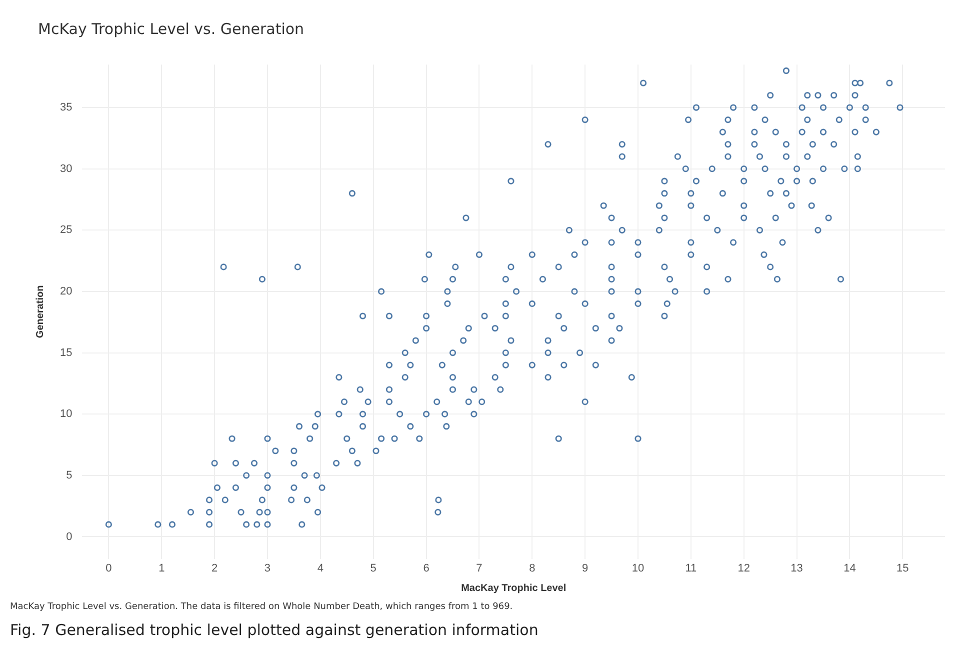  I want to click on y-tick-label: 20, so click(66, 291).